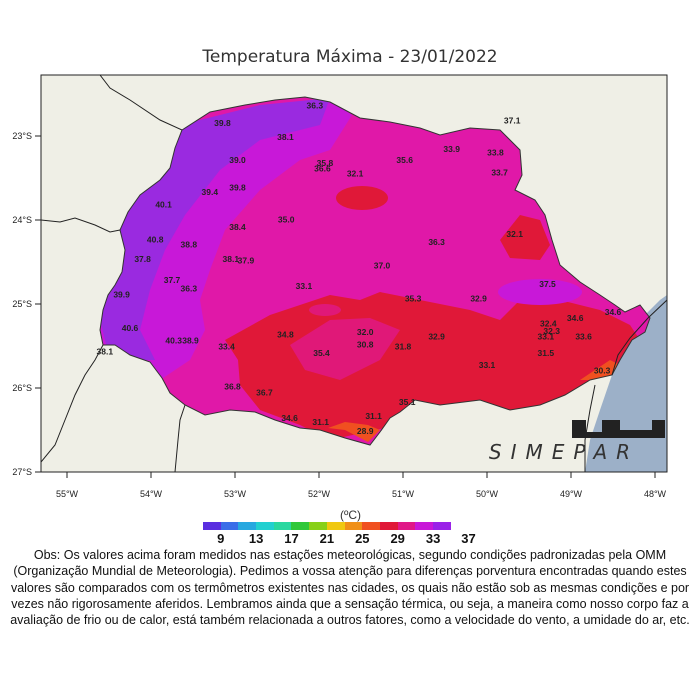 This screenshot has width=700, height=700. Describe the element at coordinates (495, 152) in the screenshot. I see `station-value: 33.8` at that location.